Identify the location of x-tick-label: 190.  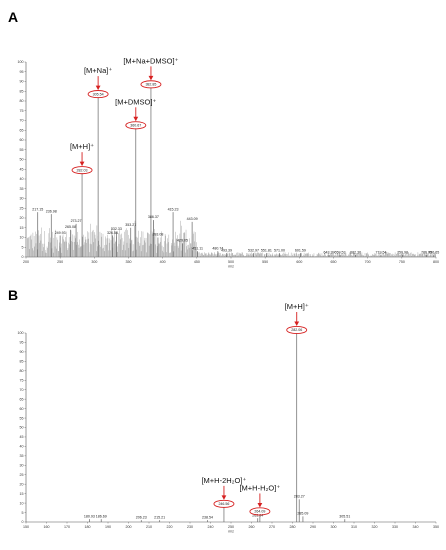
(108, 527).